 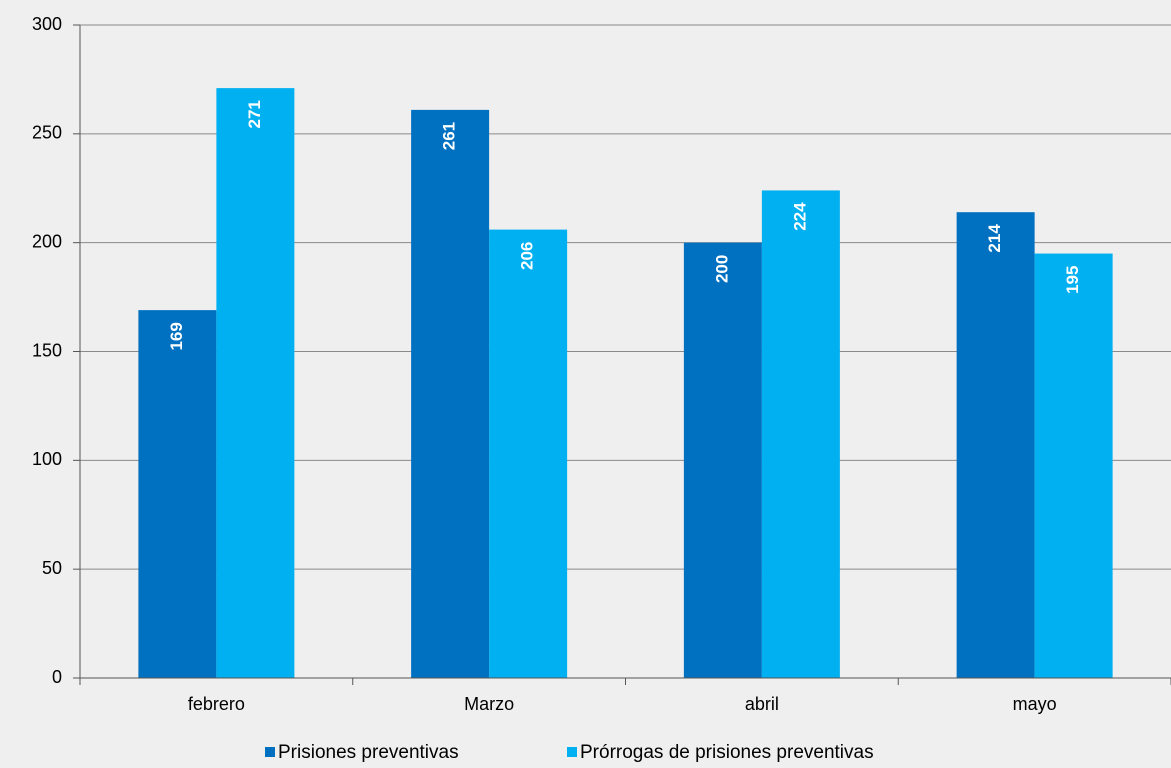 What do you see at coordinates (799, 216) in the screenshot?
I see `data-label: 224` at bounding box center [799, 216].